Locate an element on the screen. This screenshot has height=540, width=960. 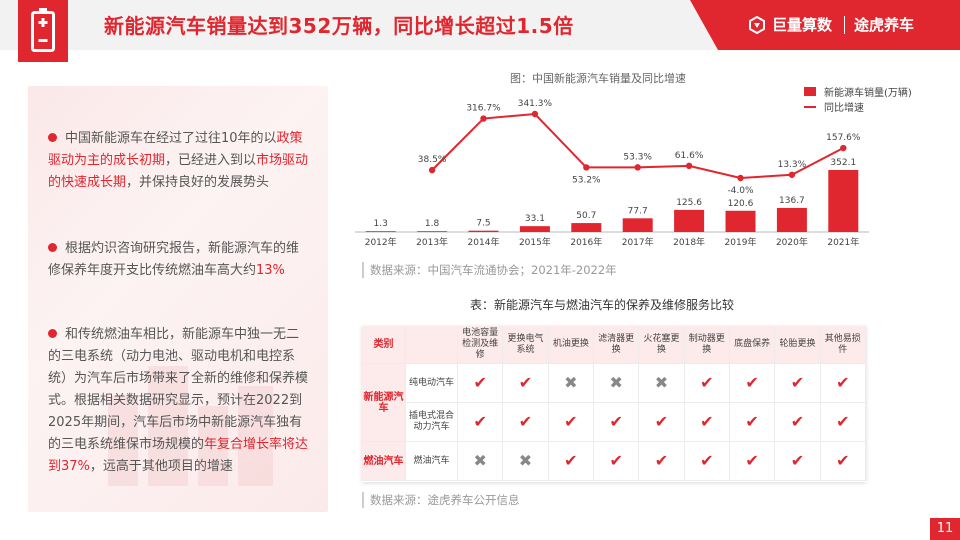
header-service: 制动器更换 is located at coordinates (707, 345).